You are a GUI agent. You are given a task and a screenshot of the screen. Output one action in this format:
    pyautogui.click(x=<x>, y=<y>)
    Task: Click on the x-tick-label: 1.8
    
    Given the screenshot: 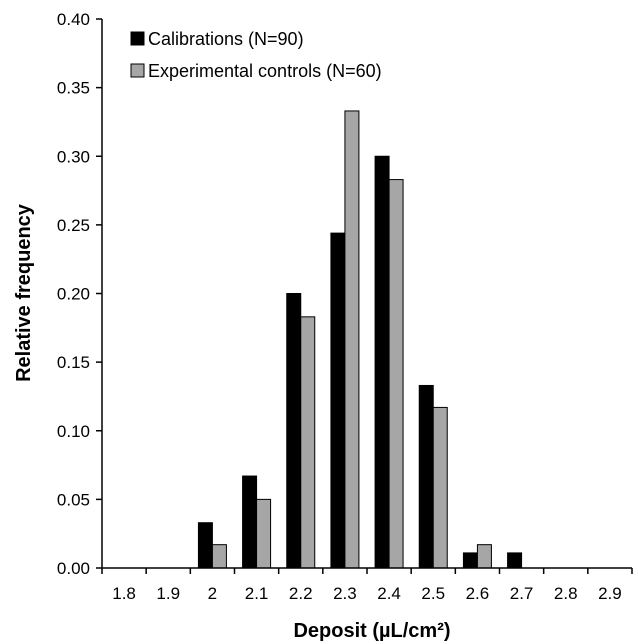 What is the action you would take?
    pyautogui.click(x=124, y=593)
    